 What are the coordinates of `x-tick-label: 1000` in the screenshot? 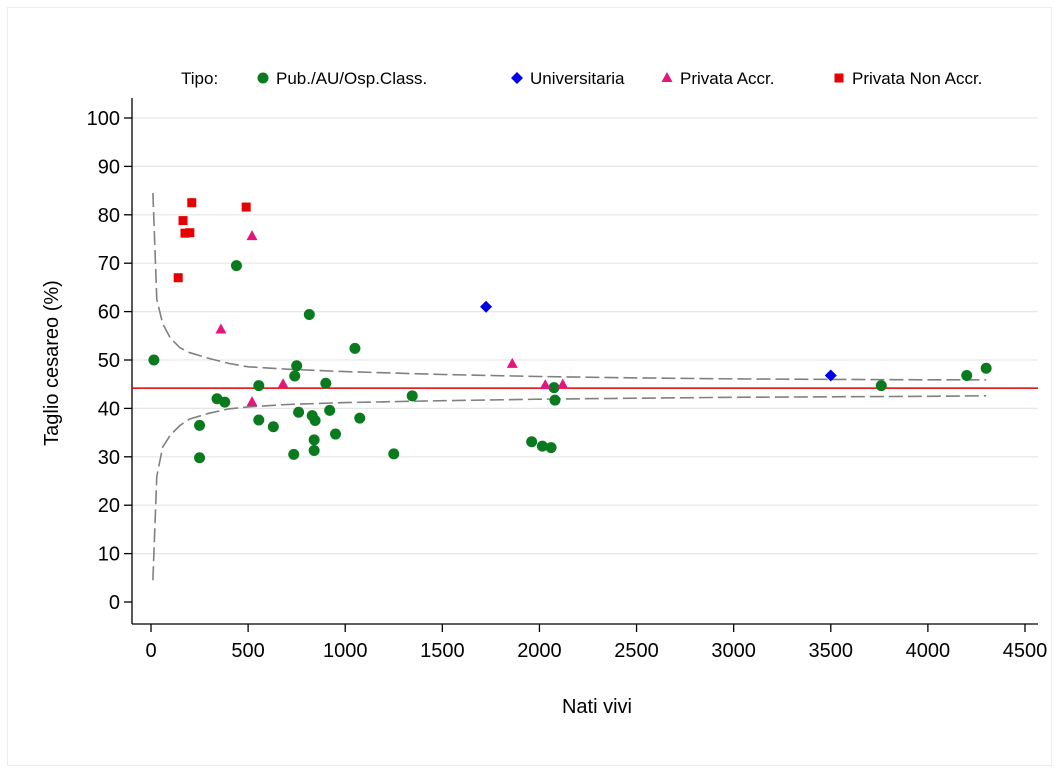 It's located at (345, 651).